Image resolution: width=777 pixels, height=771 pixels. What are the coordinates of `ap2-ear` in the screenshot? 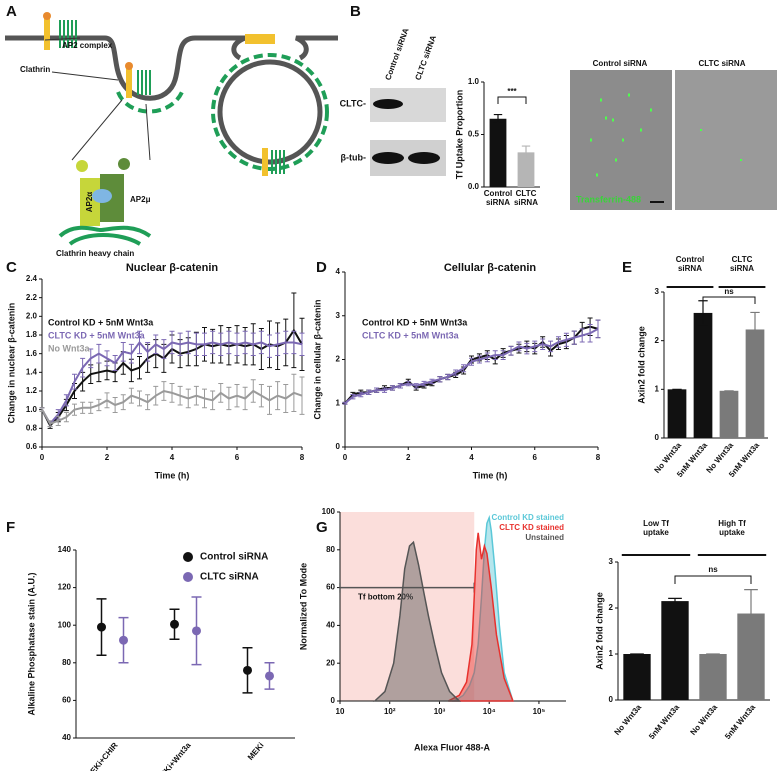 It's located at (82, 166).